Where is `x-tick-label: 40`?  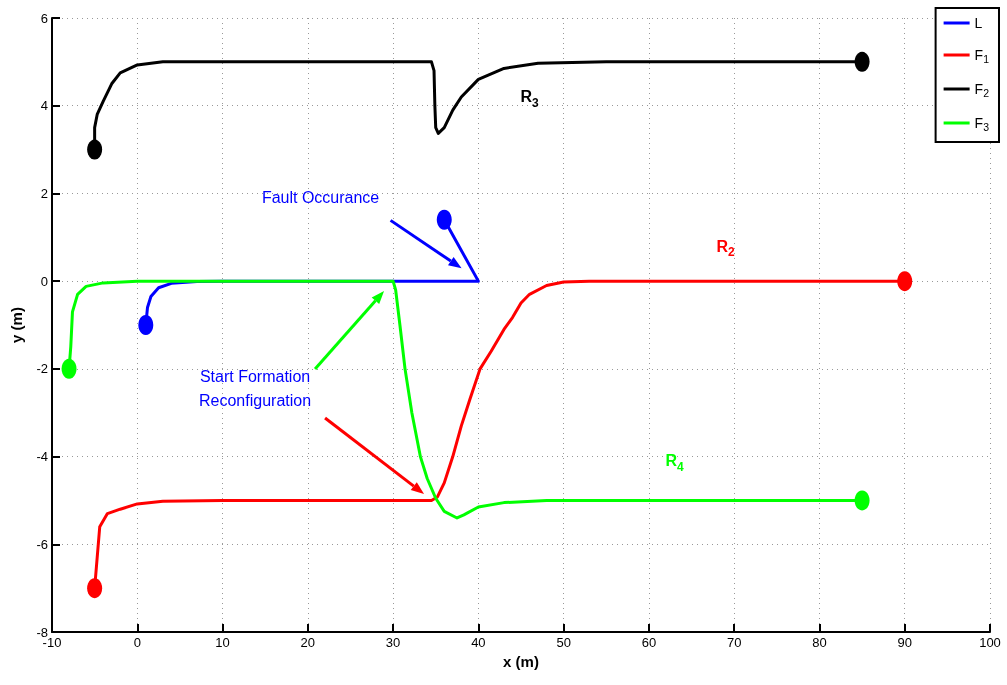 x-tick-label: 40 is located at coordinates (478, 642).